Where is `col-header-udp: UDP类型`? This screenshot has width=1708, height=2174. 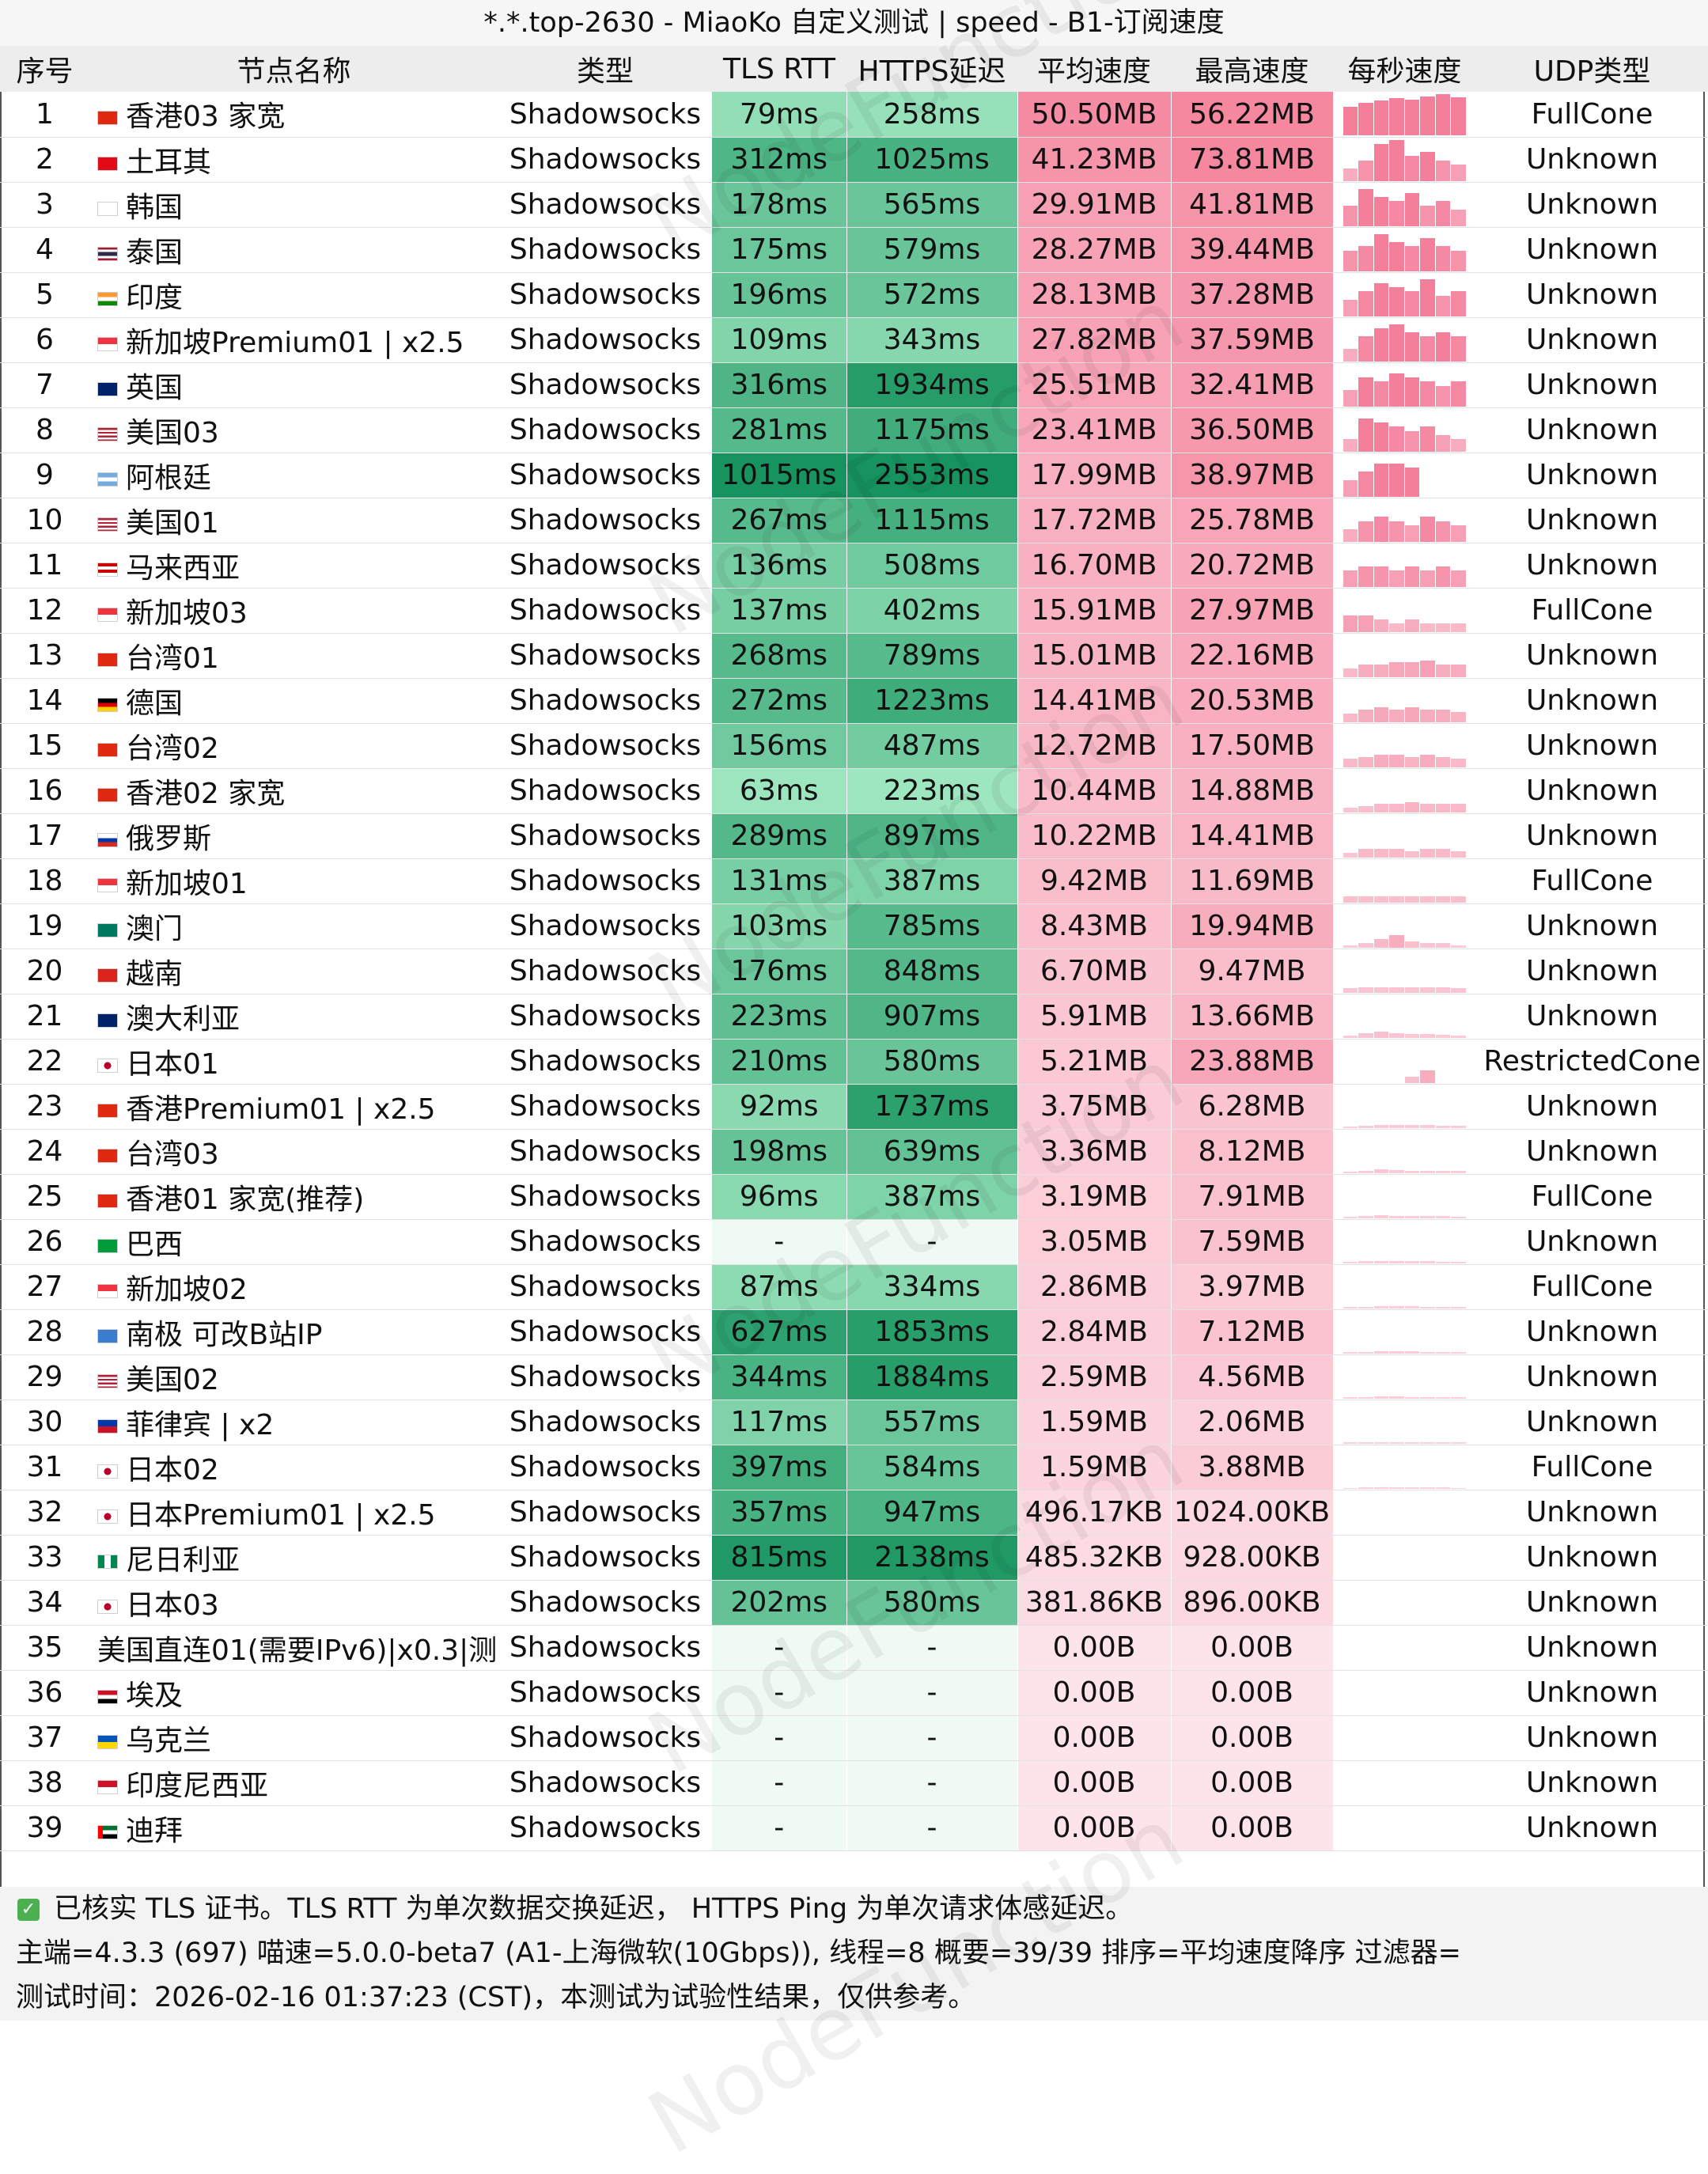 col-header-udp: UDP类型 is located at coordinates (1592, 69).